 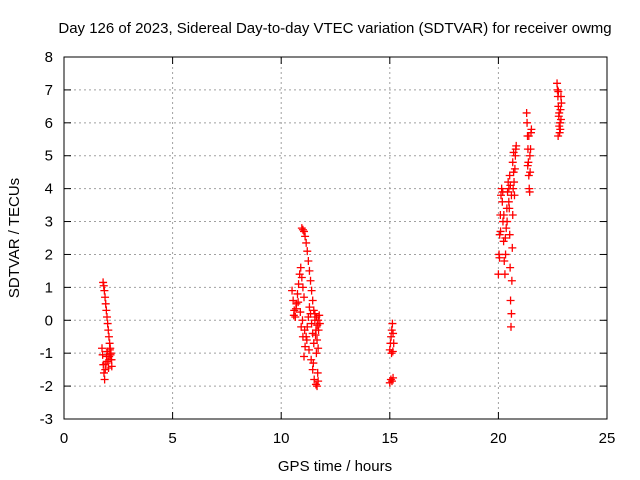 What do you see at coordinates (281, 438) in the screenshot?
I see `x-tick-label: 10` at bounding box center [281, 438].